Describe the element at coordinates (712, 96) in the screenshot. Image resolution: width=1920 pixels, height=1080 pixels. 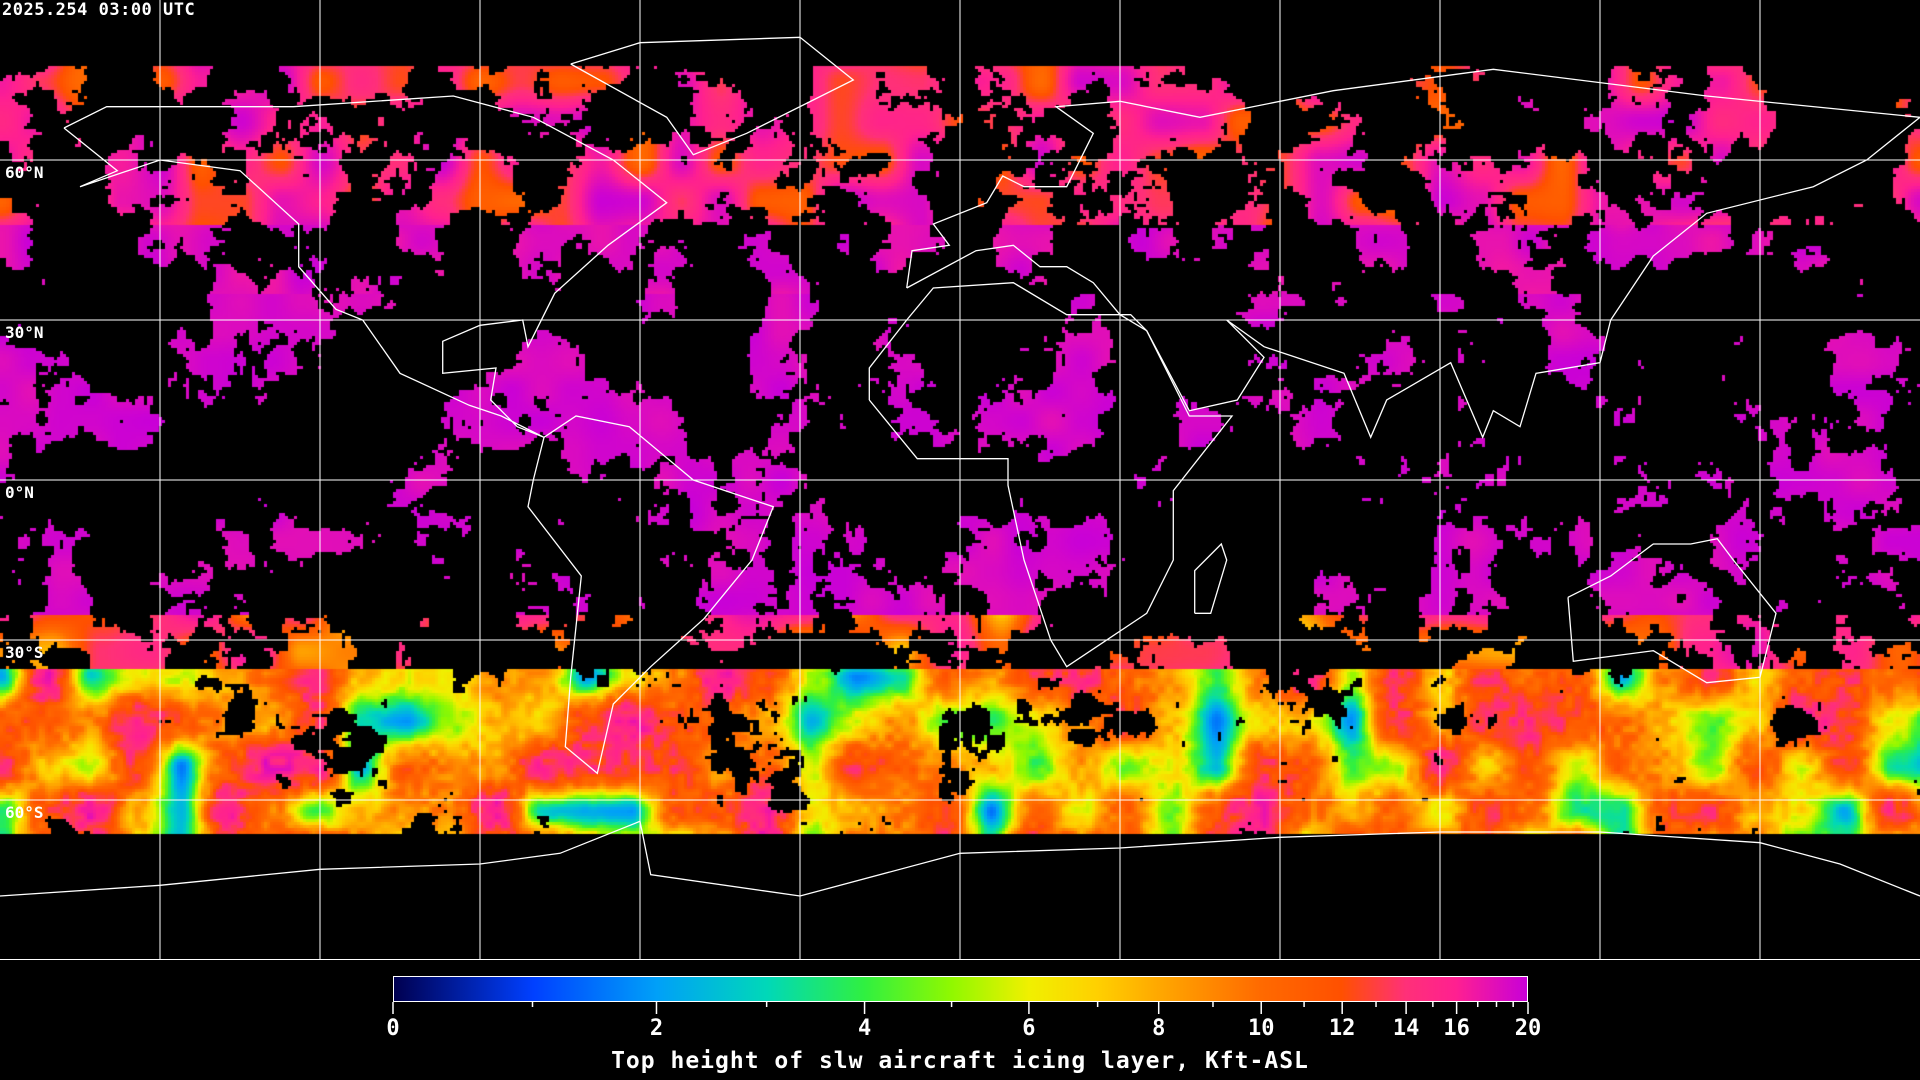
I see `coastline-greenland` at that location.